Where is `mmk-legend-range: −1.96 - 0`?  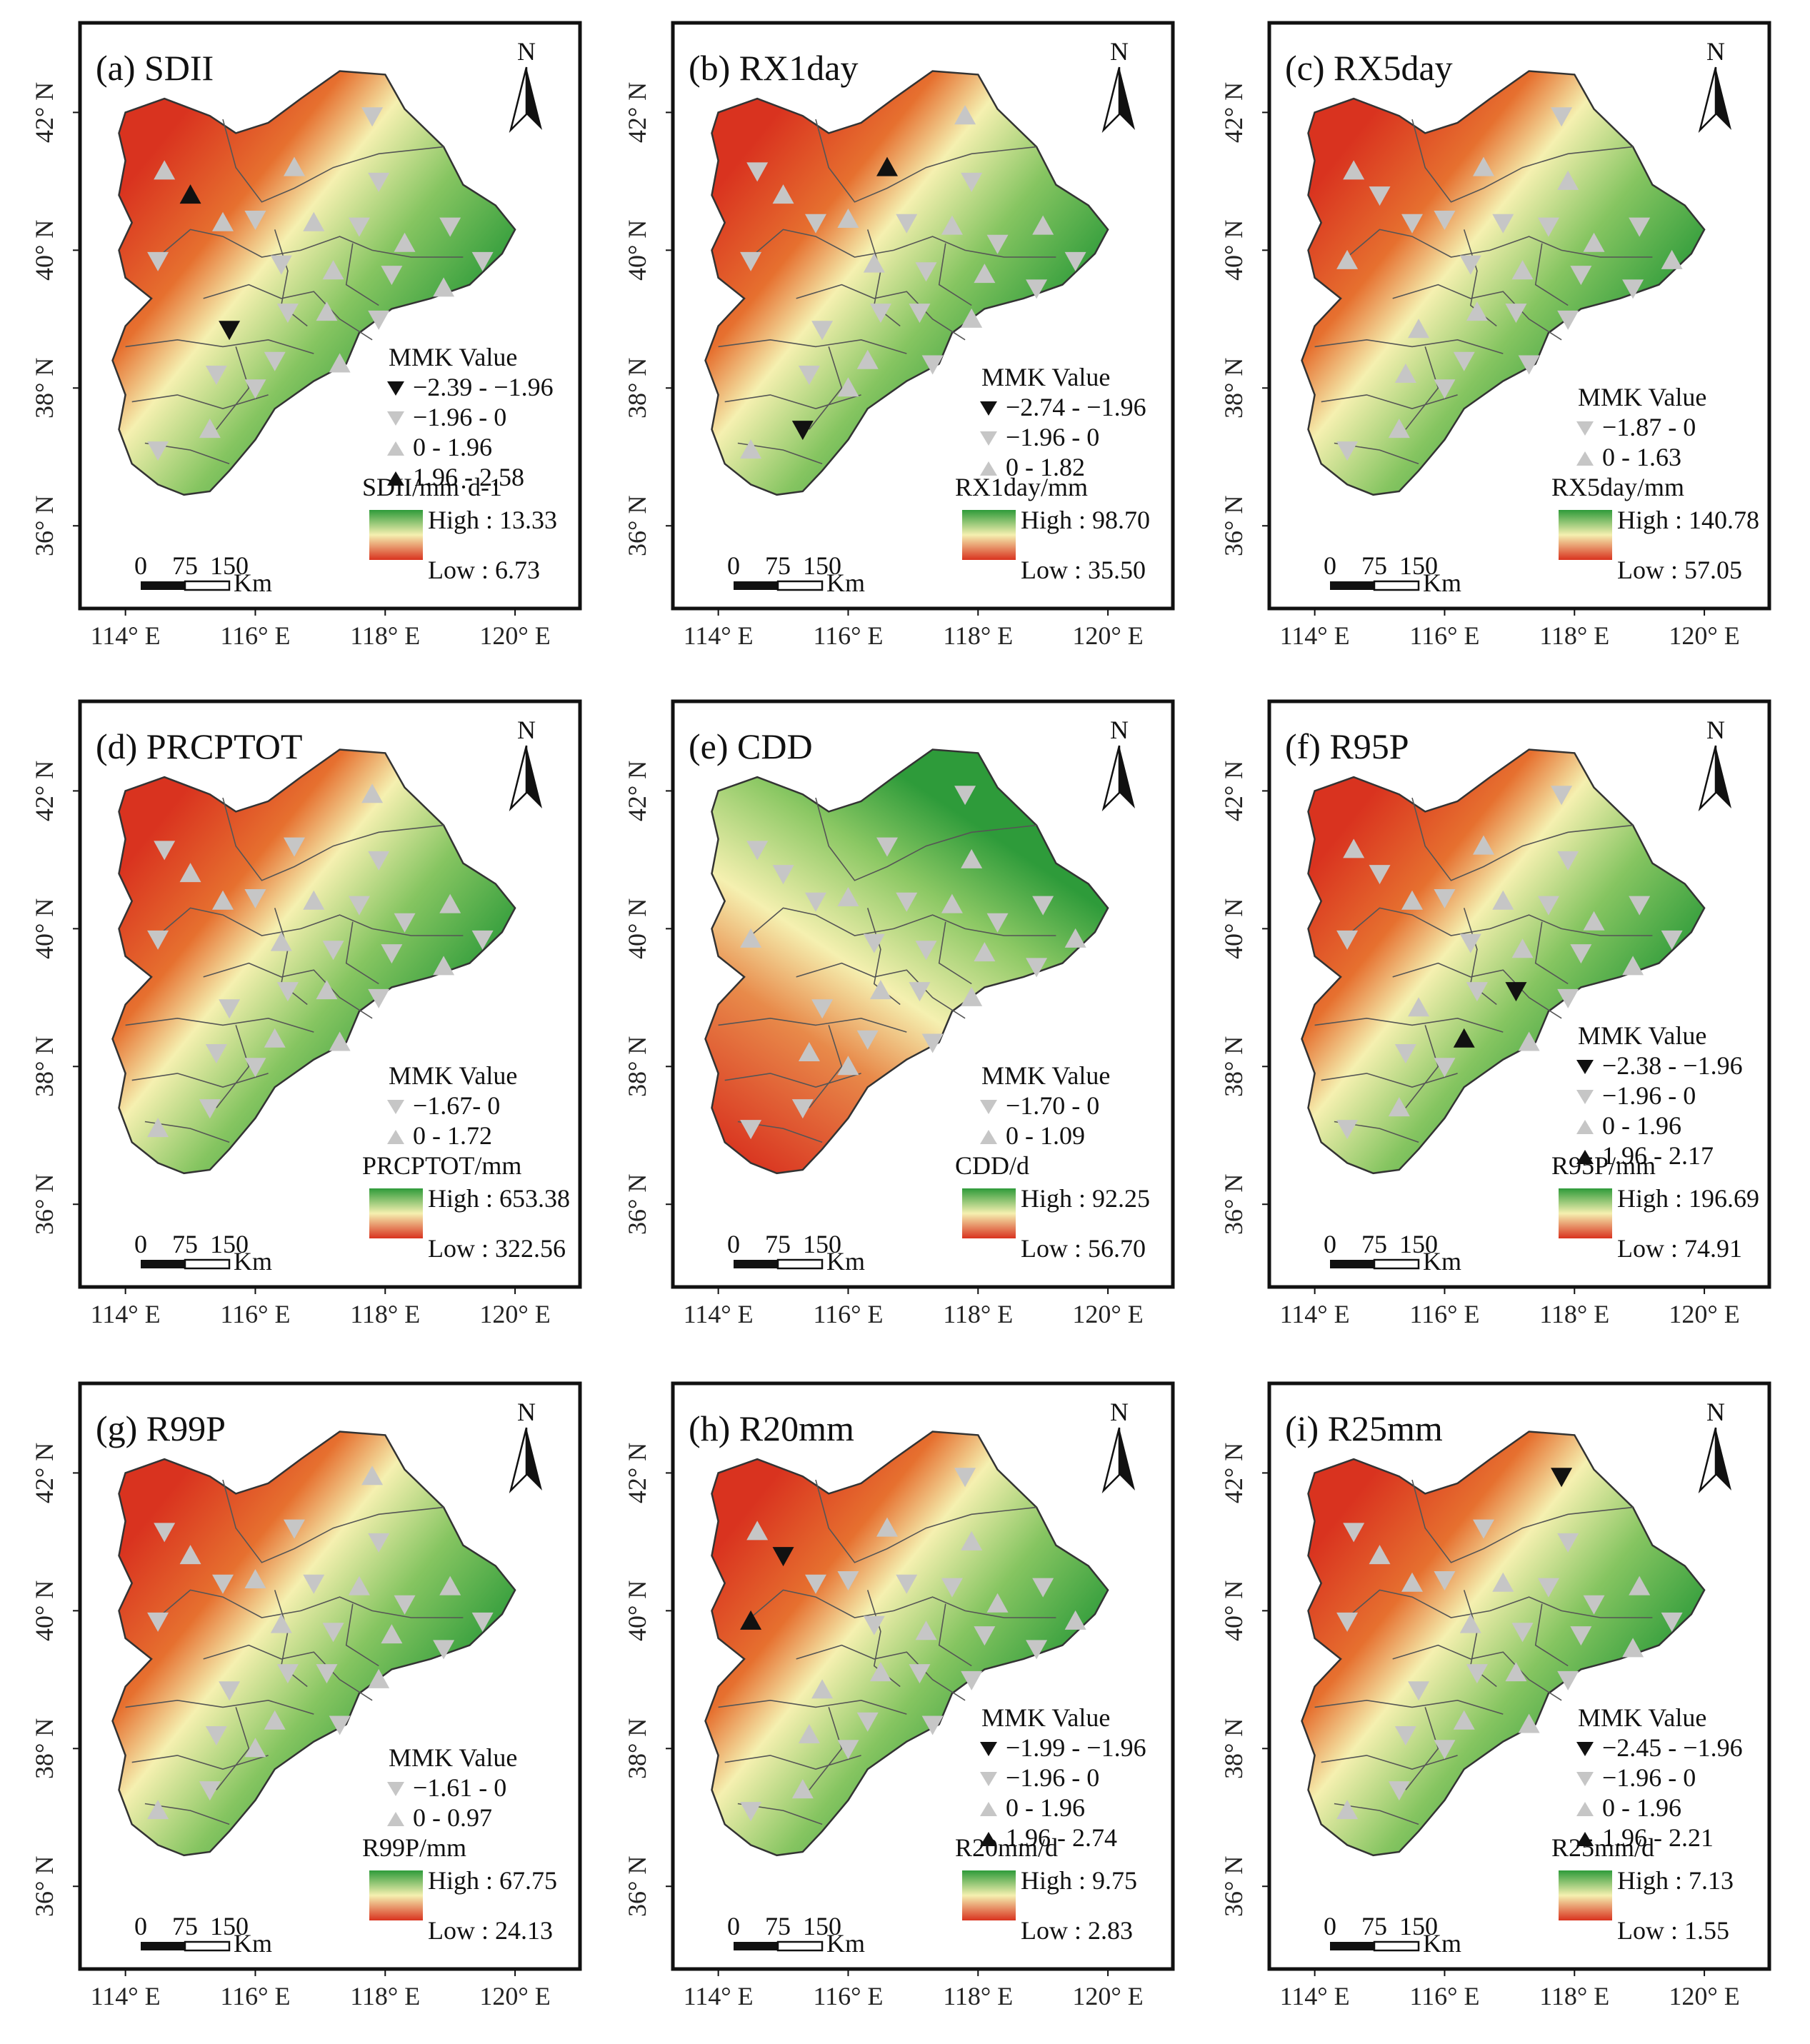
mmk-legend-range: −1.96 - 0 is located at coordinates (1649, 1095).